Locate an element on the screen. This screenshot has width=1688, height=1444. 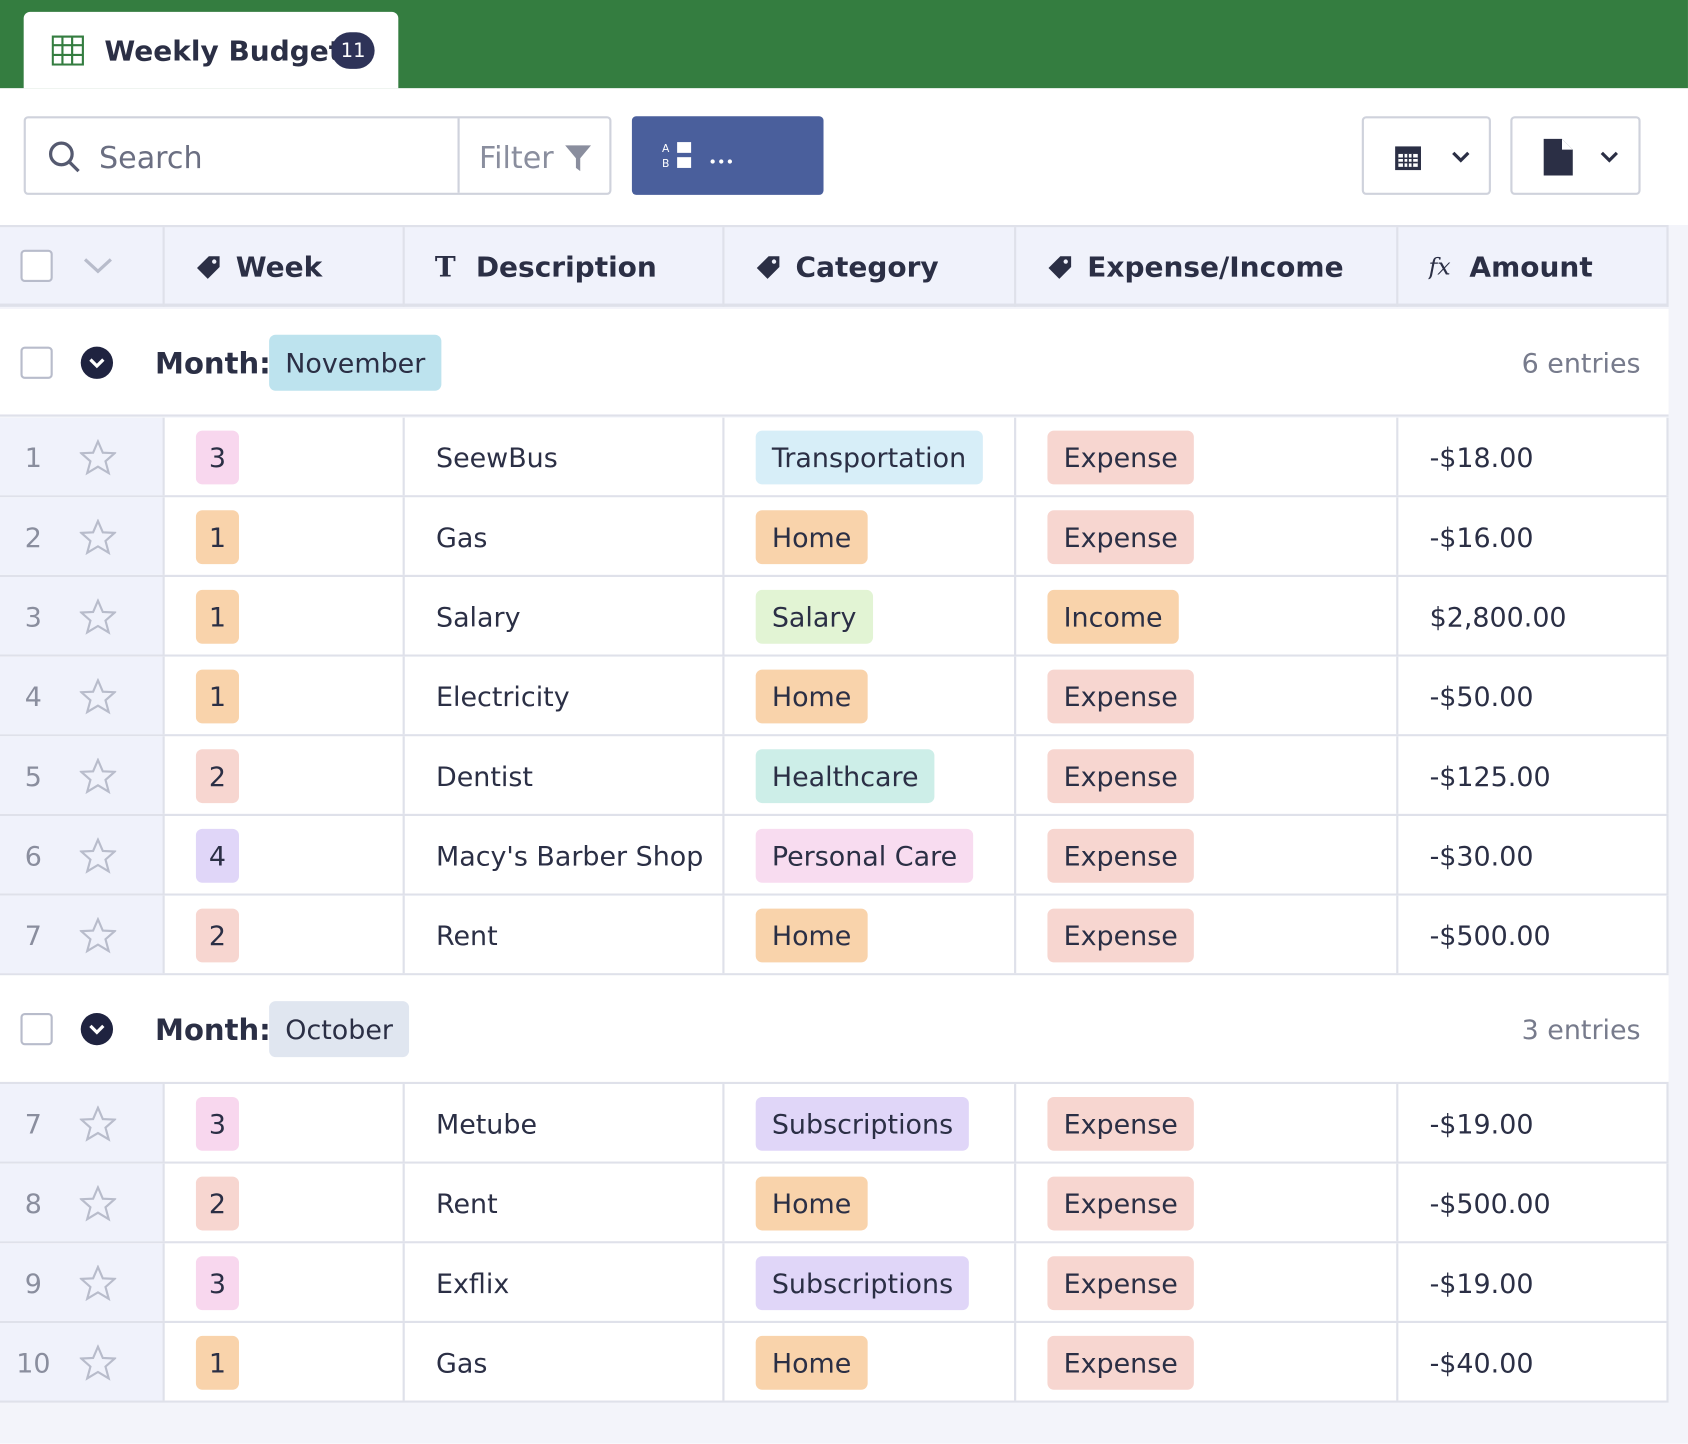
row: 10 1 Gas Home Expense -$40.00 is located at coordinates (834, 1363).